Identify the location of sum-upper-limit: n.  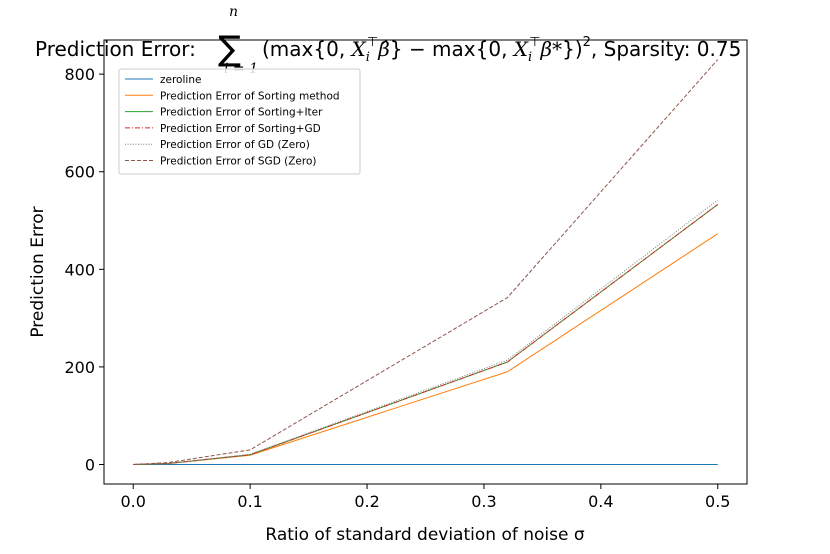
(233, 12).